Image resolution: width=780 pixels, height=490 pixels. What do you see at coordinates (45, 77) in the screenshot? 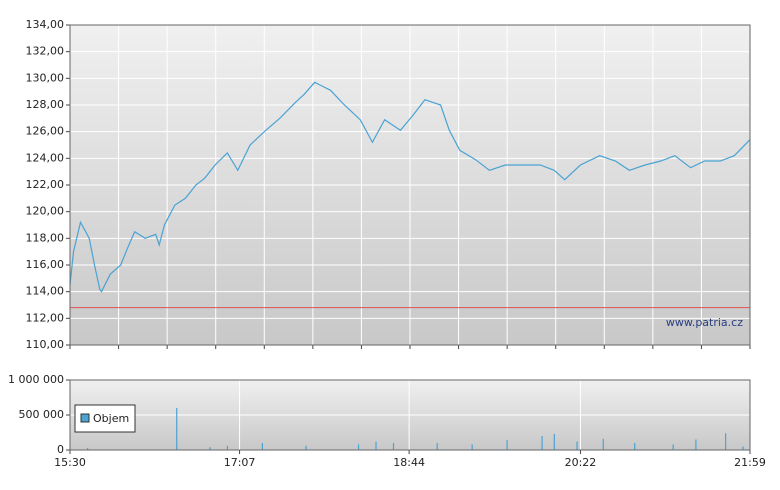
I see `y-tick-label: 130,00` at bounding box center [45, 77].